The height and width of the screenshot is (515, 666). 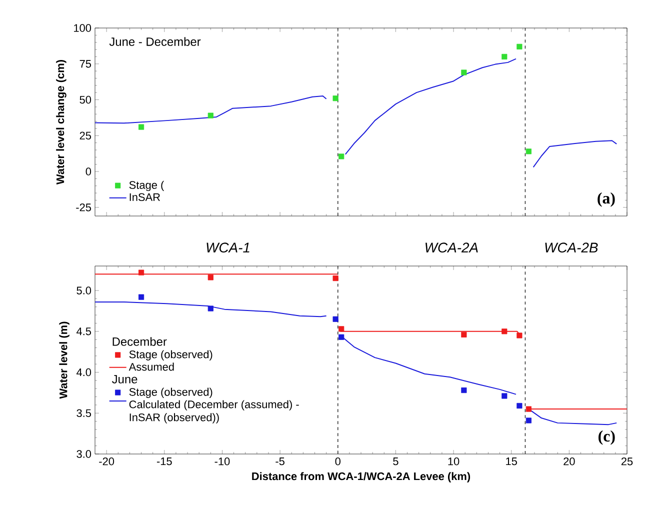 What do you see at coordinates (86, 136) in the screenshot?
I see `y-tick-label: 25` at bounding box center [86, 136].